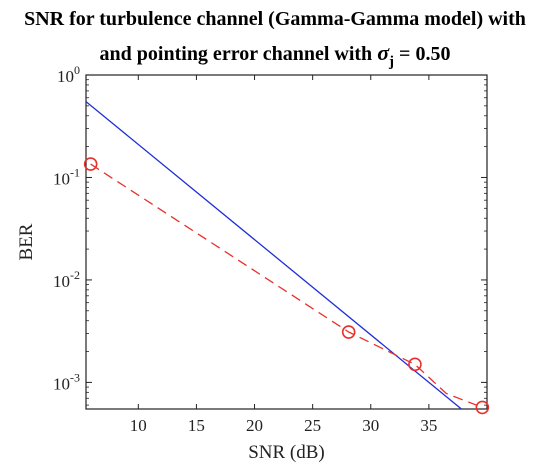 The image size is (550, 471). Describe the element at coordinates (254, 425) in the screenshot. I see `x-tick-label: 20` at that location.